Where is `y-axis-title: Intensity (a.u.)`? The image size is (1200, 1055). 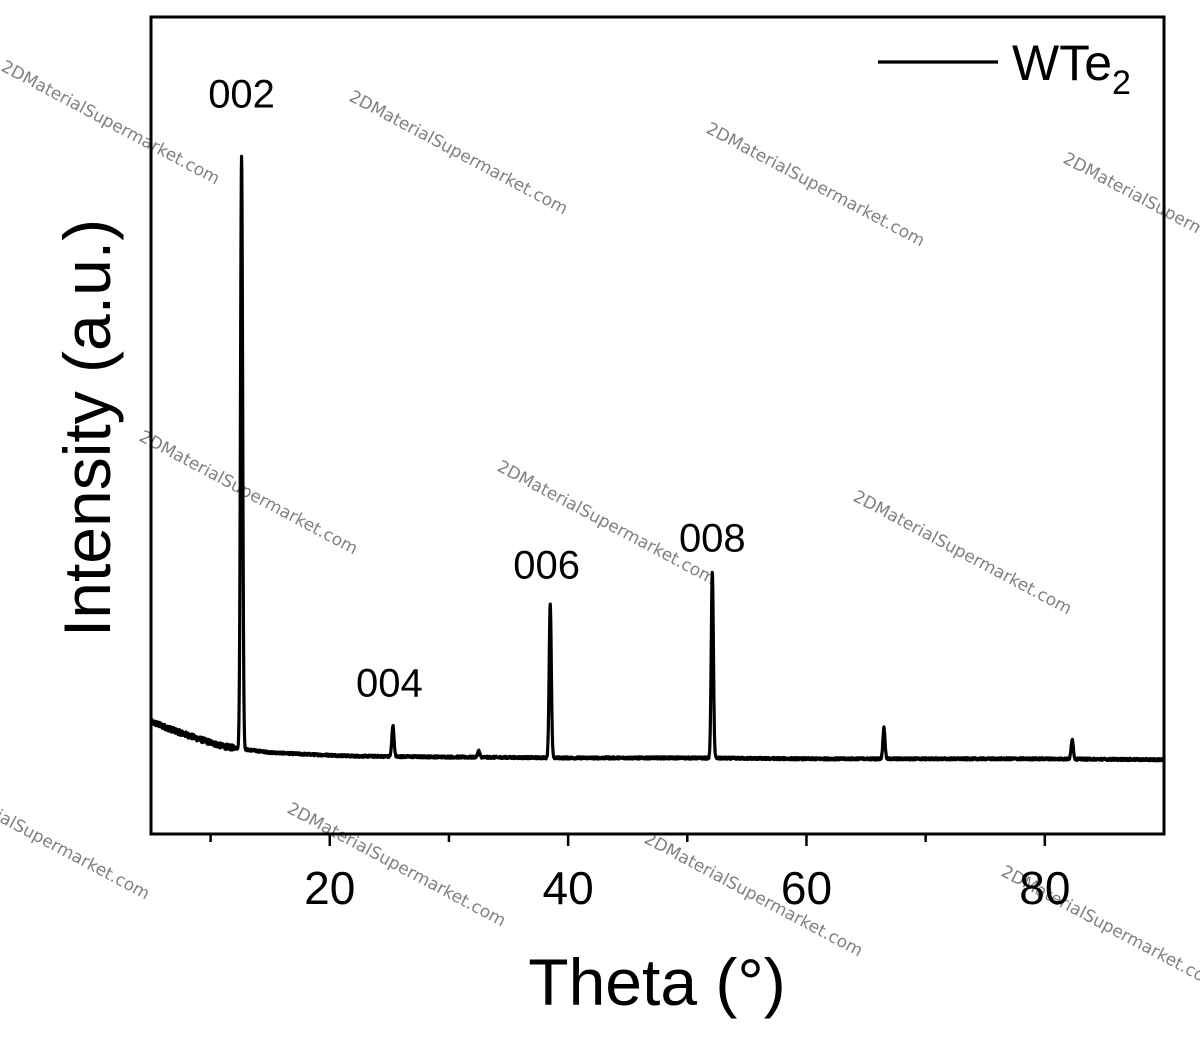 y-axis-title: Intensity (a.u.) is located at coordinates (87, 428).